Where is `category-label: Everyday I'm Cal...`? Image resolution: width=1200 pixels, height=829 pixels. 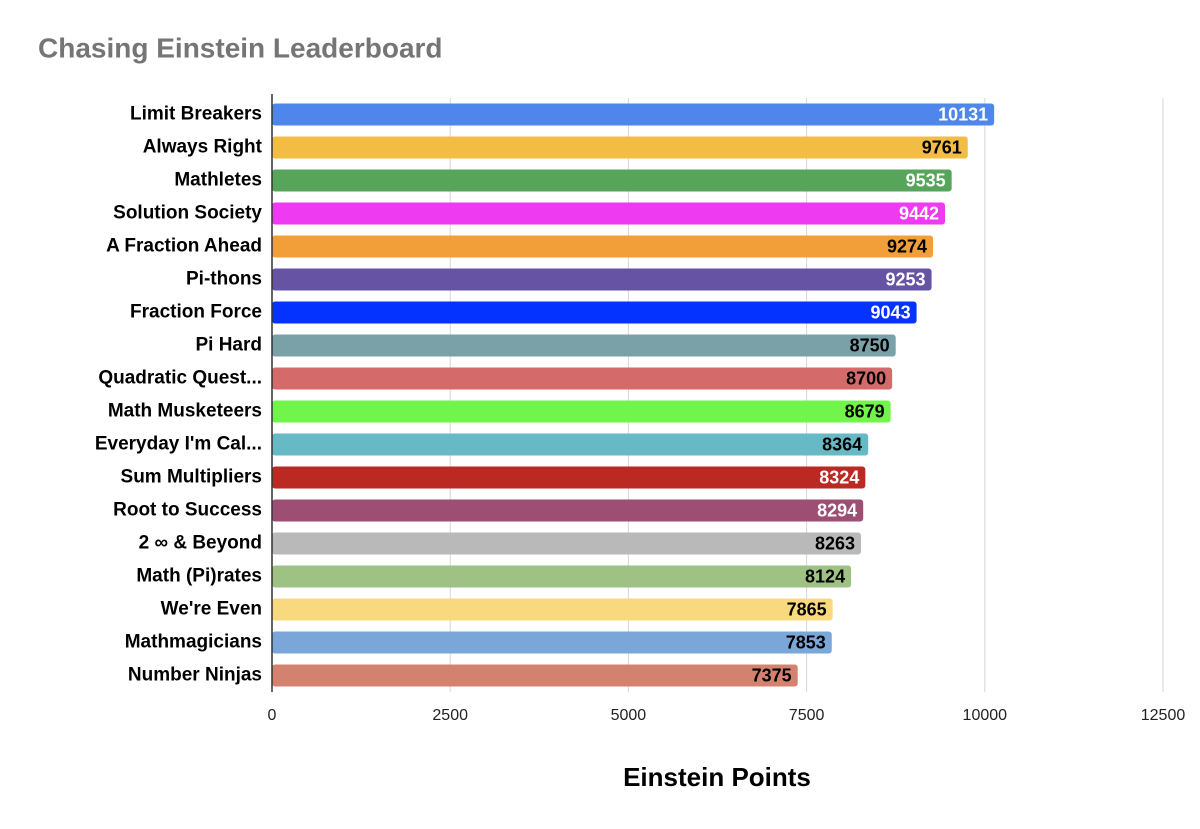 category-label: Everyday I'm Cal... is located at coordinates (178, 444).